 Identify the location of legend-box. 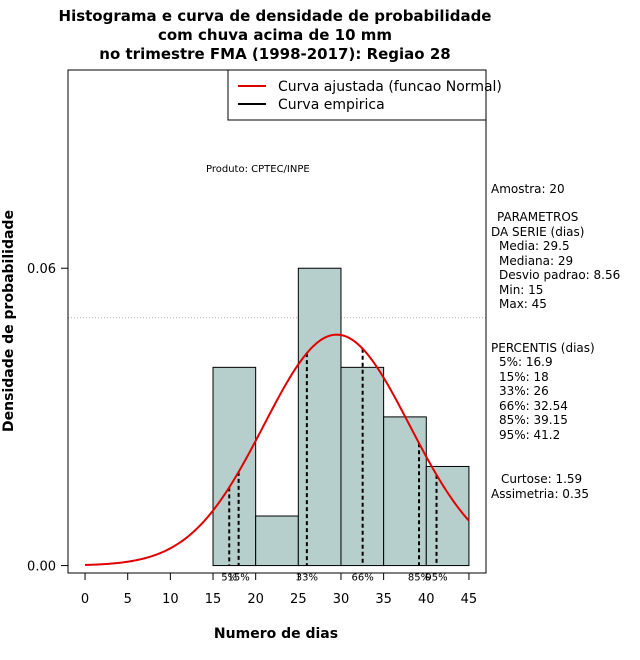
(357, 95).